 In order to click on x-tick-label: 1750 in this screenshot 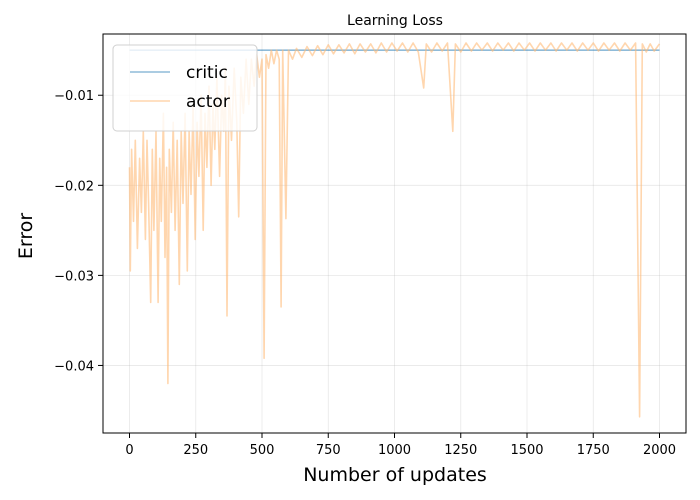, I will do `click(593, 450)`.